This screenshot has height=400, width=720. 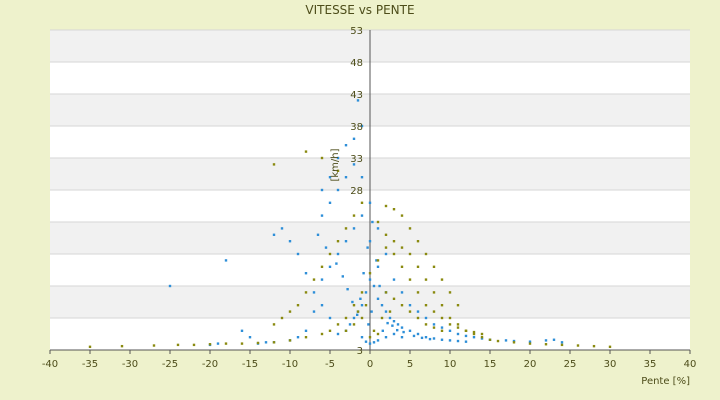 I want to click on y-tick-label: 43, so click(x=356, y=95).